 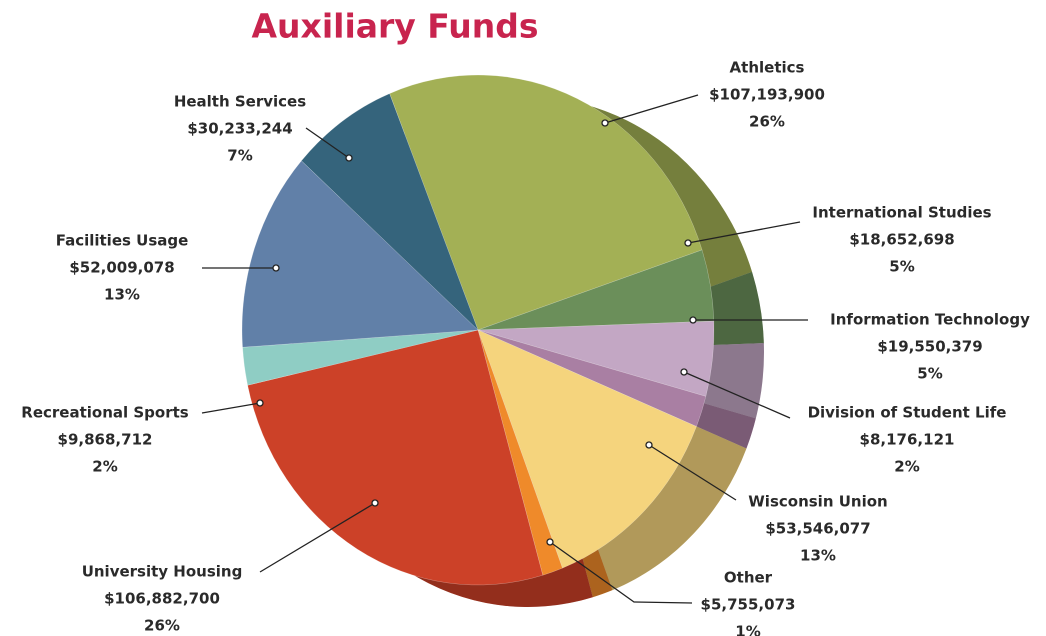 I want to click on slice-label: Health Services, so click(x=240, y=102).